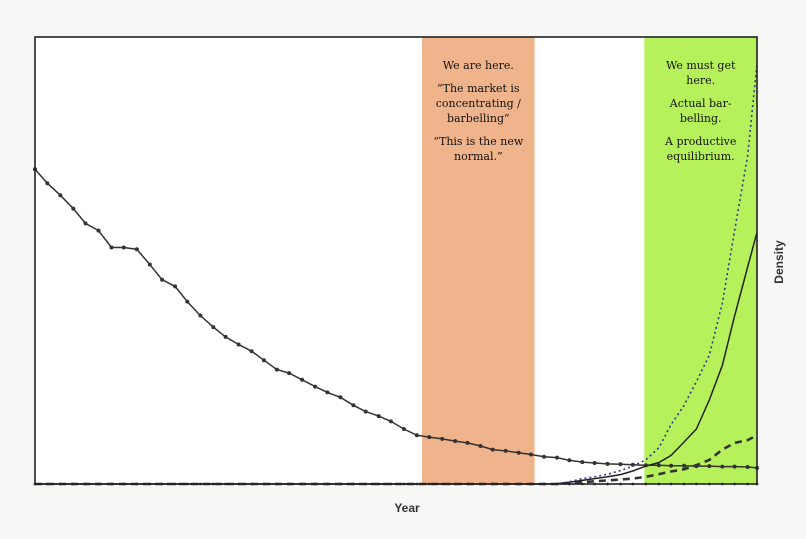  What do you see at coordinates (478, 118) in the screenshot?
I see `band-0-annotation-line: barbelling”` at bounding box center [478, 118].